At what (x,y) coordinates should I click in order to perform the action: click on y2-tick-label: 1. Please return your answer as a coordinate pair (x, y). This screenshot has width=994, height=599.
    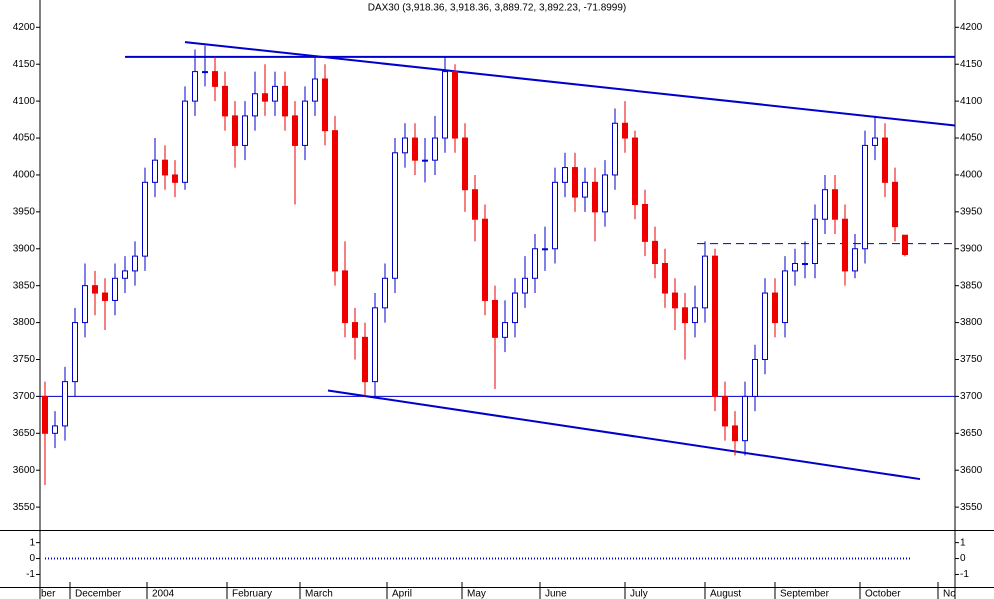
    Looking at the image, I should click on (32, 542).